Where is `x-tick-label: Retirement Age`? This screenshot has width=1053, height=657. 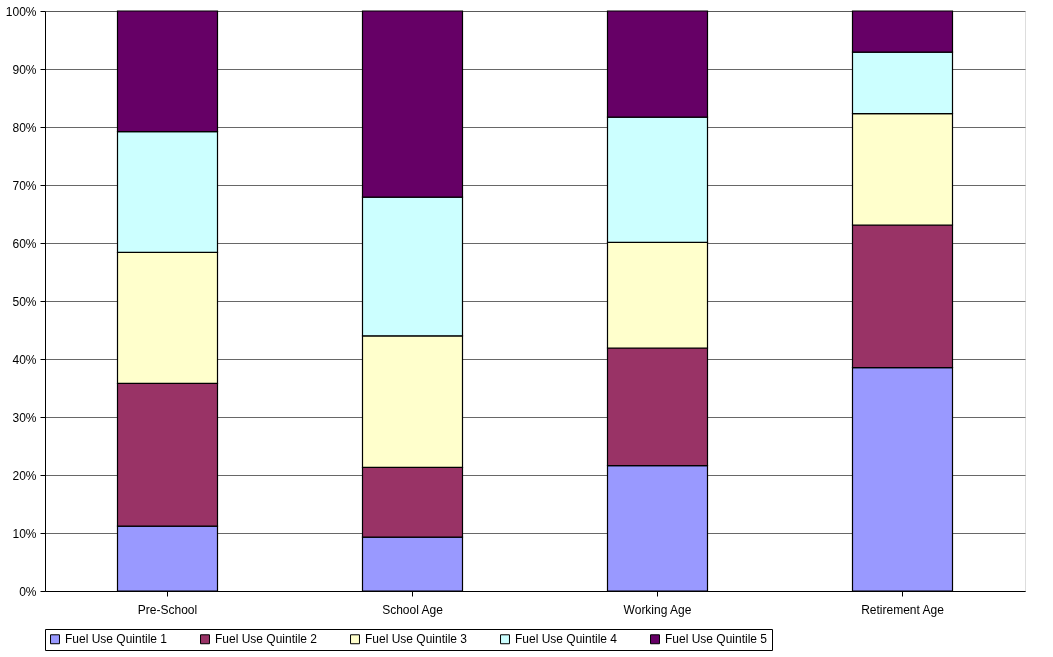
x-tick-label: Retirement Age is located at coordinates (903, 609).